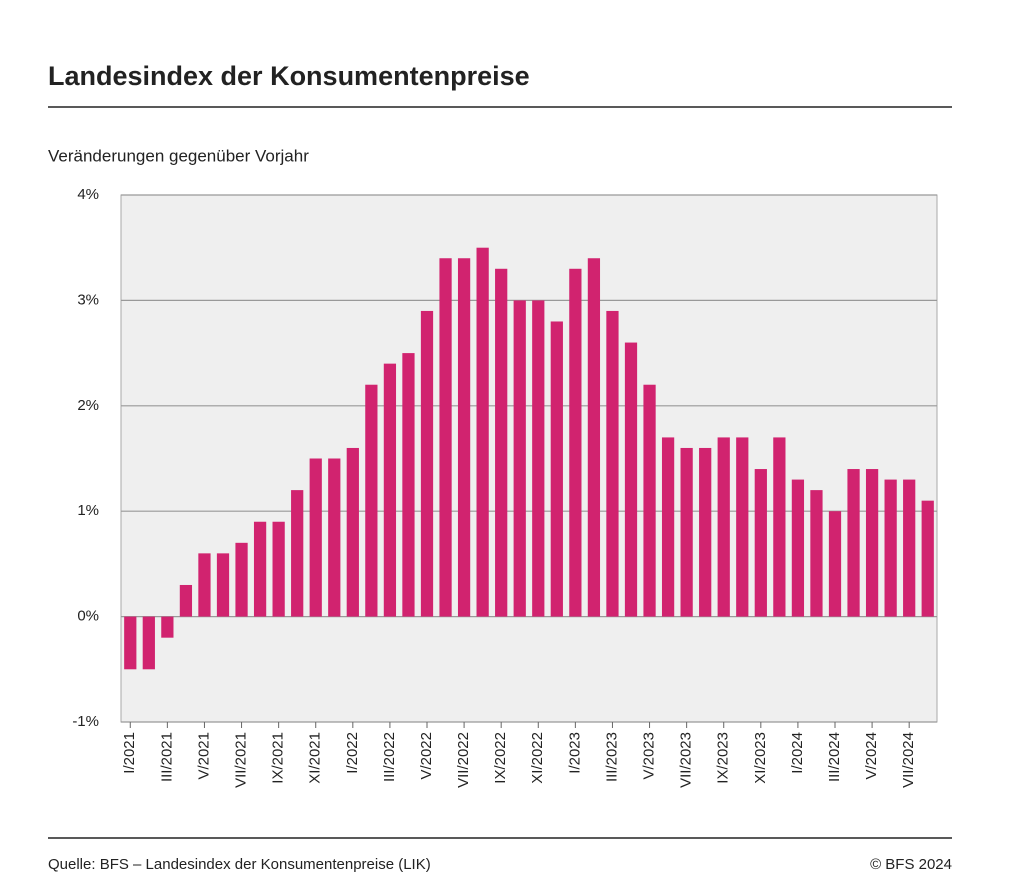 Image resolution: width=1024 pixels, height=896 pixels. I want to click on x-tick-label: VII/2023, so click(686, 760).